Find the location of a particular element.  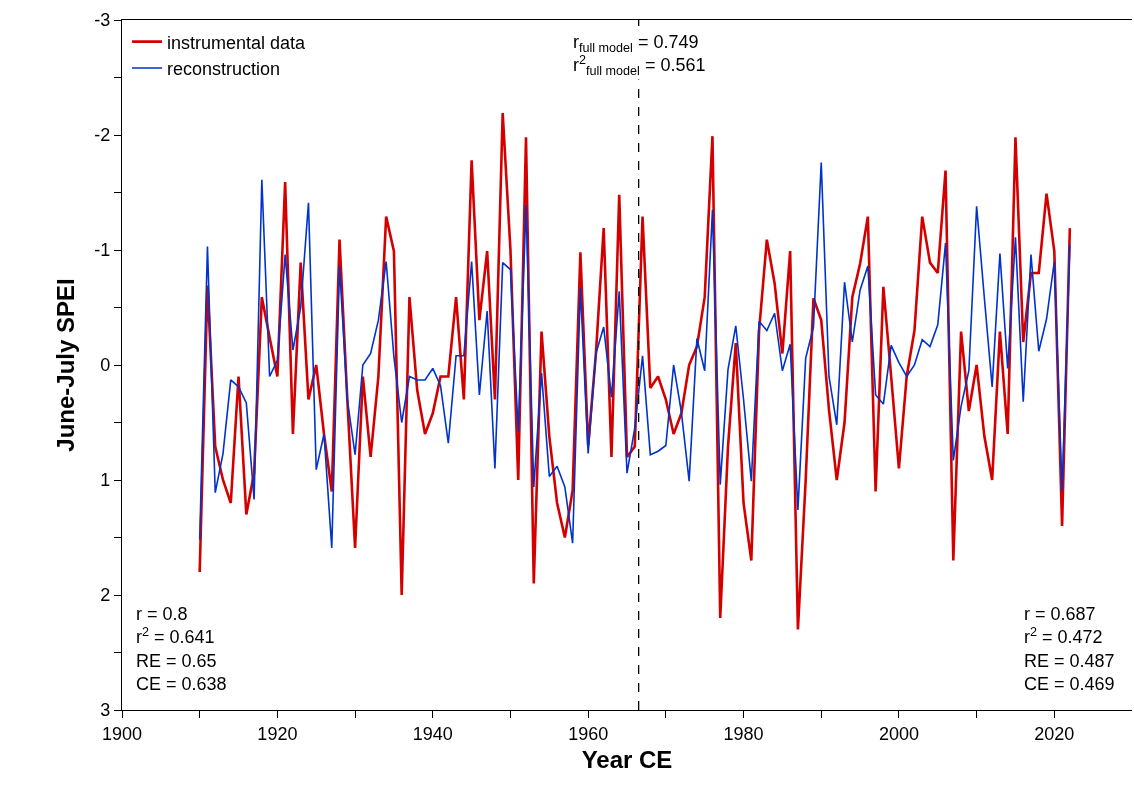

y-tick-label: 3 is located at coordinates (105, 710).